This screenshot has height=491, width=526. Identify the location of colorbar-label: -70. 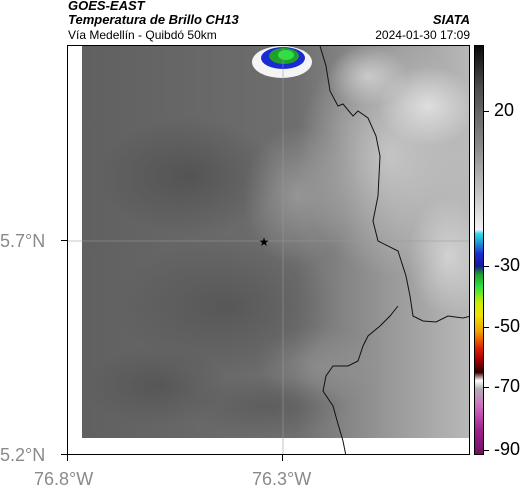
(507, 386).